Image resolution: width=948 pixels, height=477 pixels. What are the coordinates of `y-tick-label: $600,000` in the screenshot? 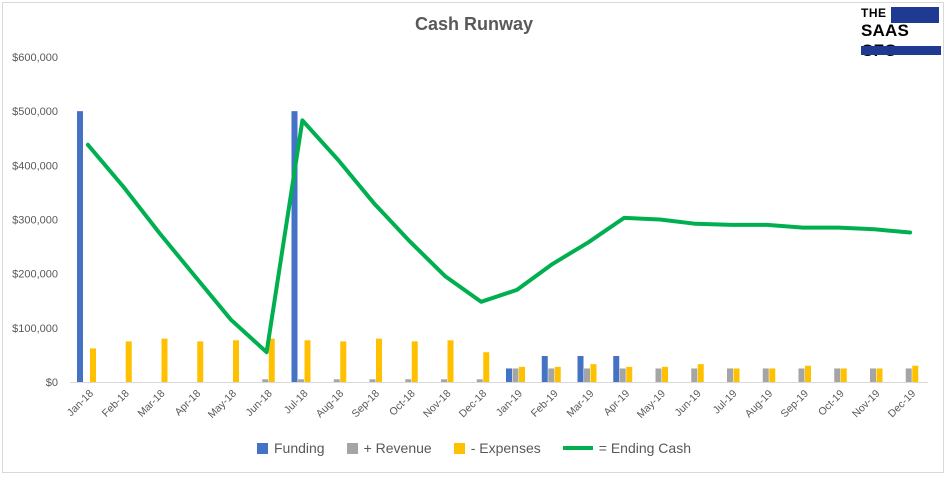 It's located at (35, 58).